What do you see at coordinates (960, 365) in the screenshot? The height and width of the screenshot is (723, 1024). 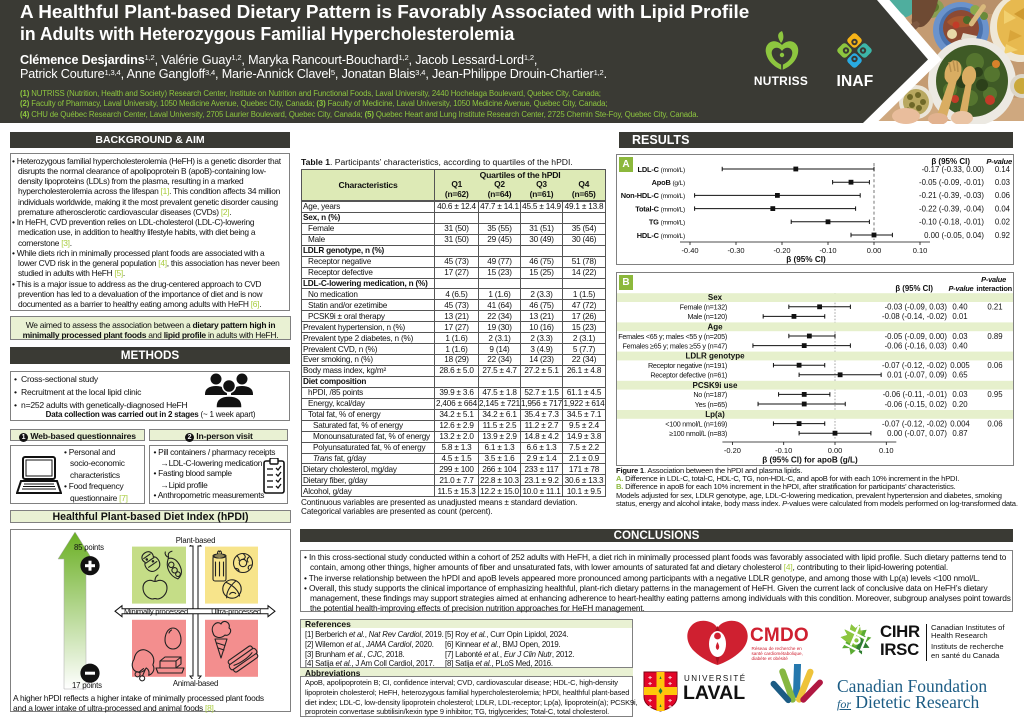 I see `svg-text: 0.005` at bounding box center [960, 365].